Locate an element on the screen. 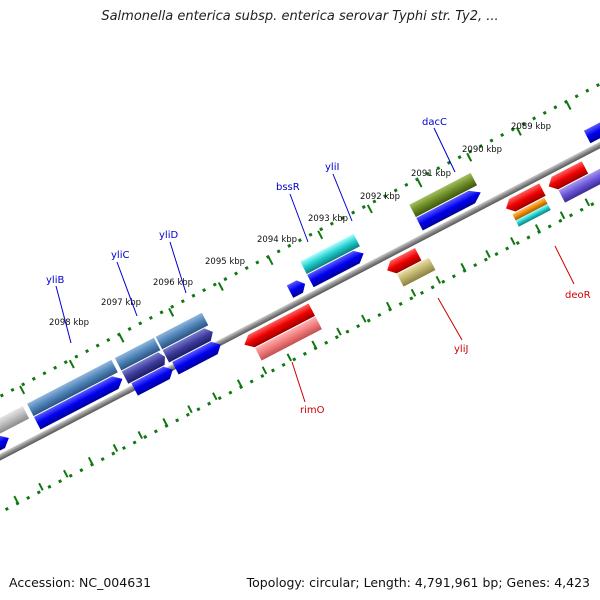 This screenshot has height=600, width=600. accession-text: Accession: NC_004631 is located at coordinates (80, 582).